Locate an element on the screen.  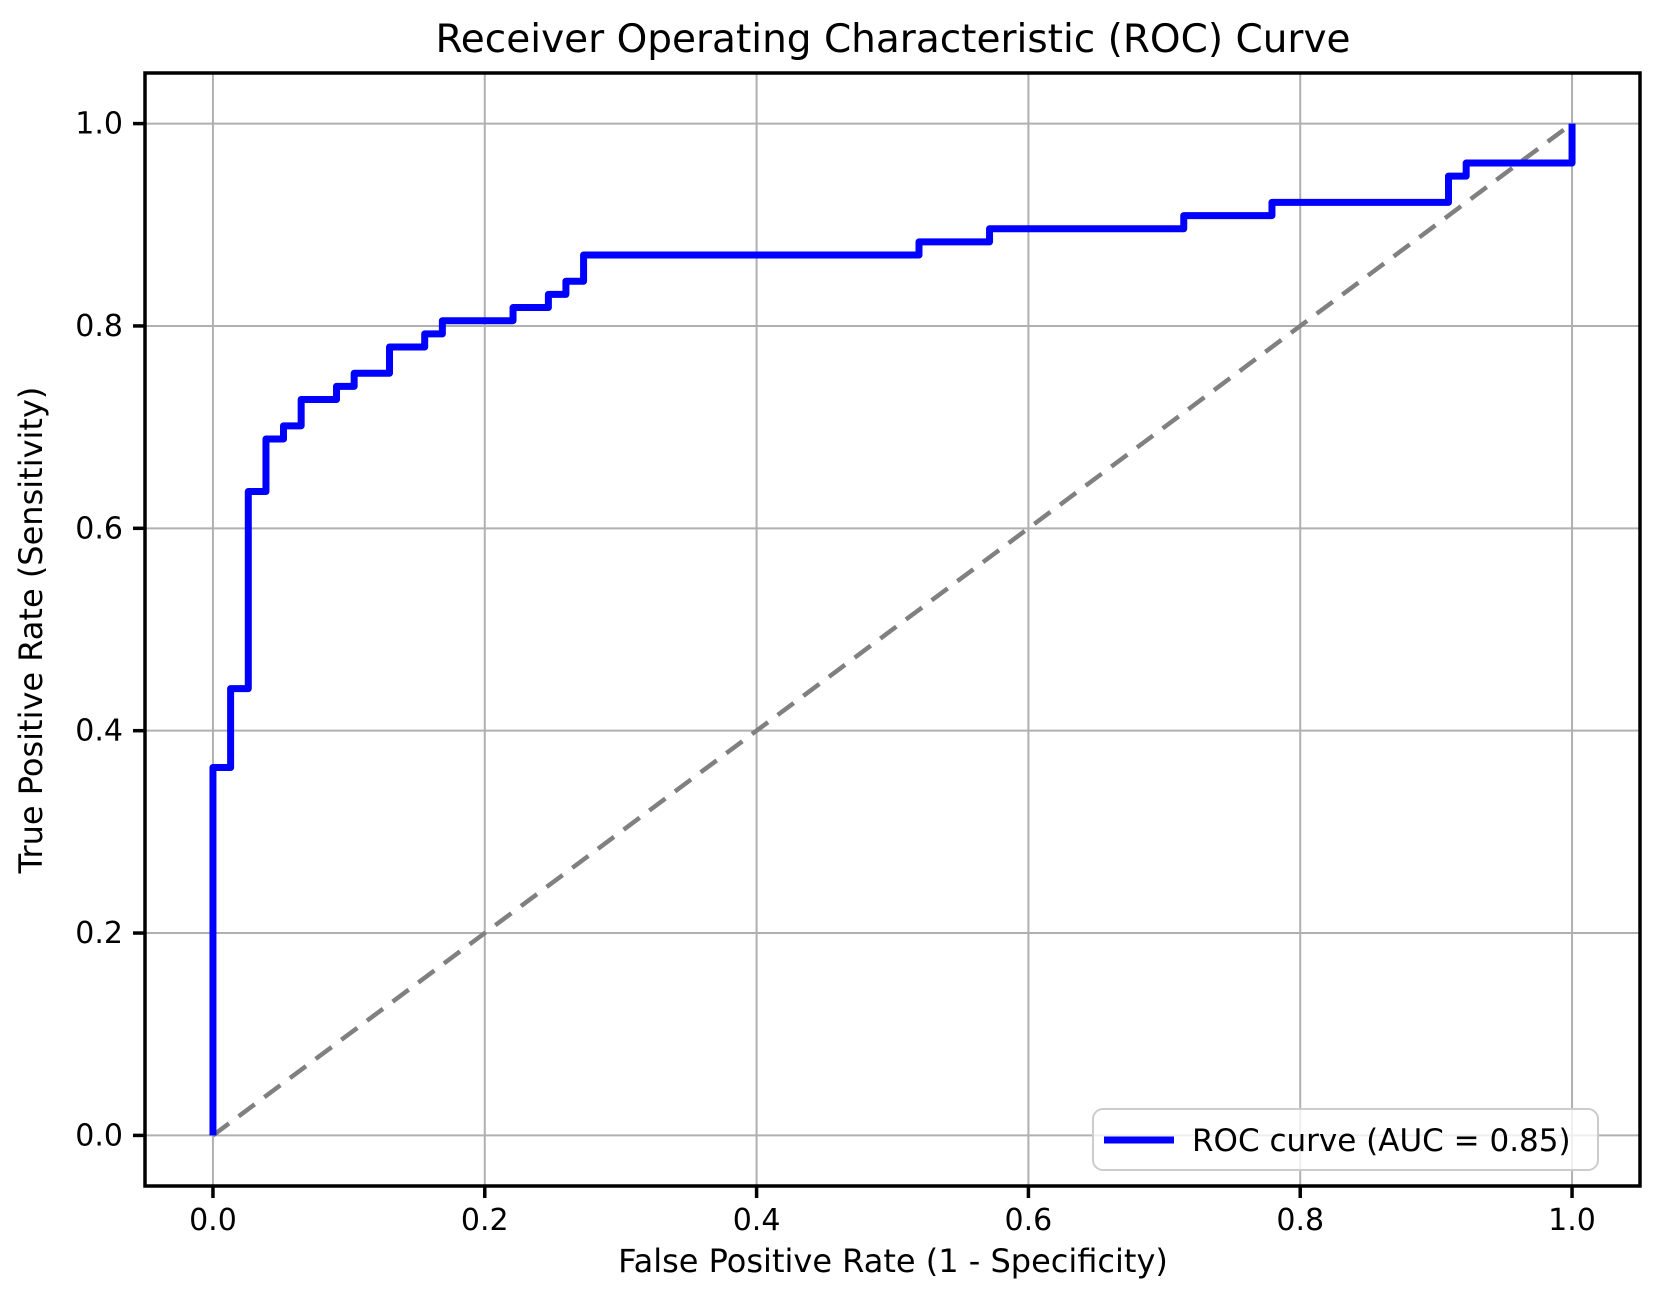
legend-box is located at coordinates (1345, 1139).